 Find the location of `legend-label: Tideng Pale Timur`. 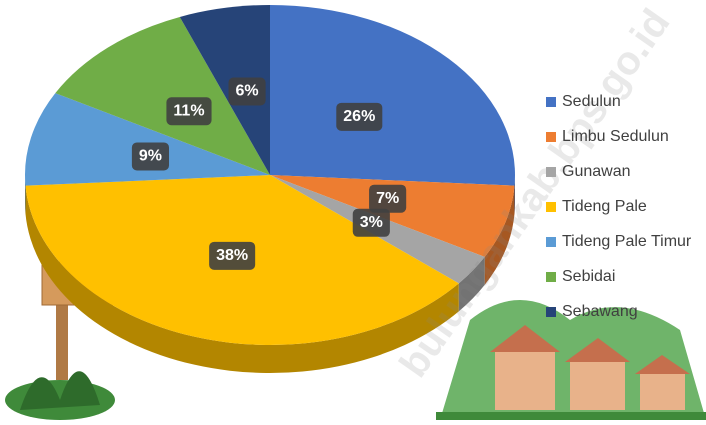

legend-label: Tideng Pale Timur is located at coordinates (627, 241).